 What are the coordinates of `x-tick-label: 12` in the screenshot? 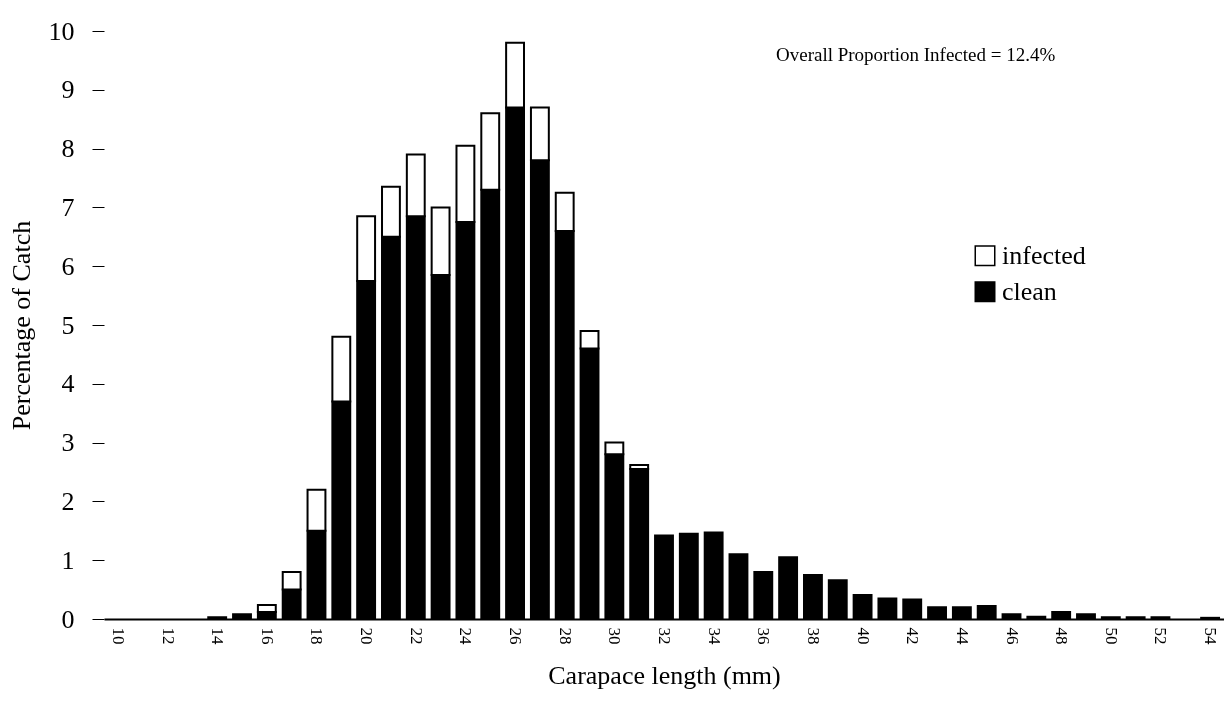 It's located at (168, 636).